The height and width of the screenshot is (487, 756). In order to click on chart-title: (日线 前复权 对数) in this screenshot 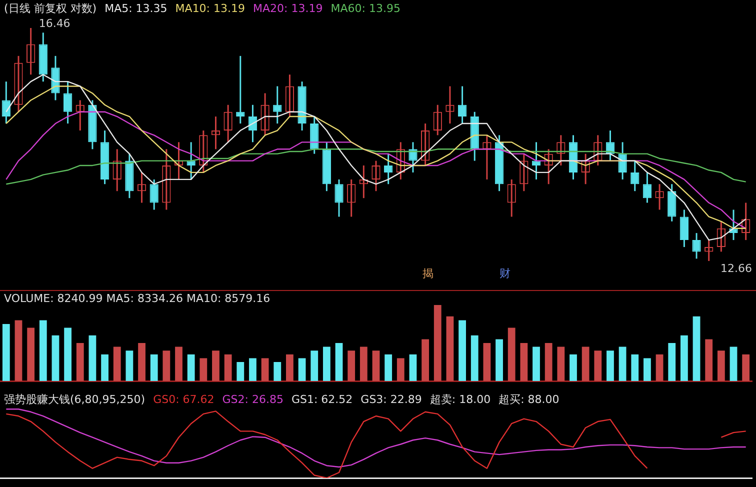, I will do `click(50, 8)`.